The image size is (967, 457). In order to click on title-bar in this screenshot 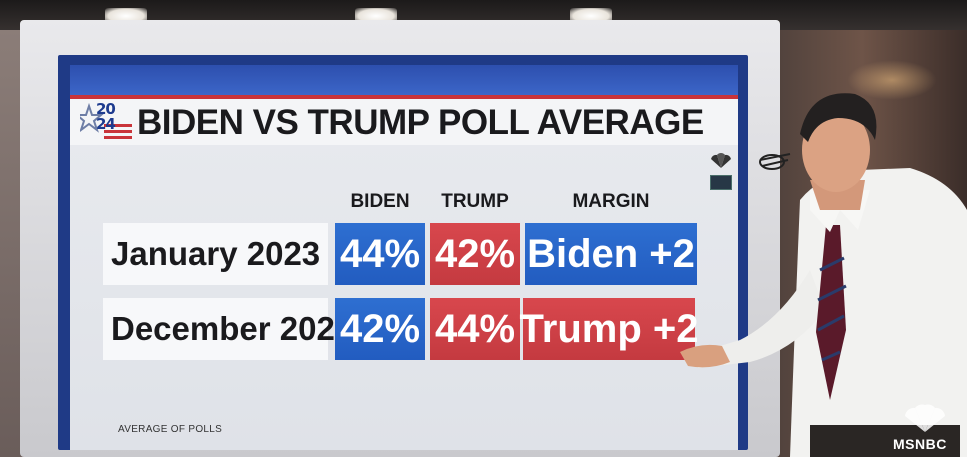, I will do `click(404, 122)`.